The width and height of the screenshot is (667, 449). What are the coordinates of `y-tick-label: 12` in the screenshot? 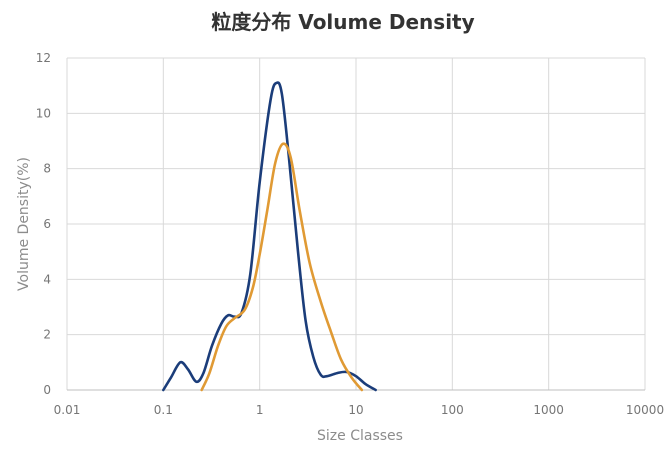 It's located at (43, 58).